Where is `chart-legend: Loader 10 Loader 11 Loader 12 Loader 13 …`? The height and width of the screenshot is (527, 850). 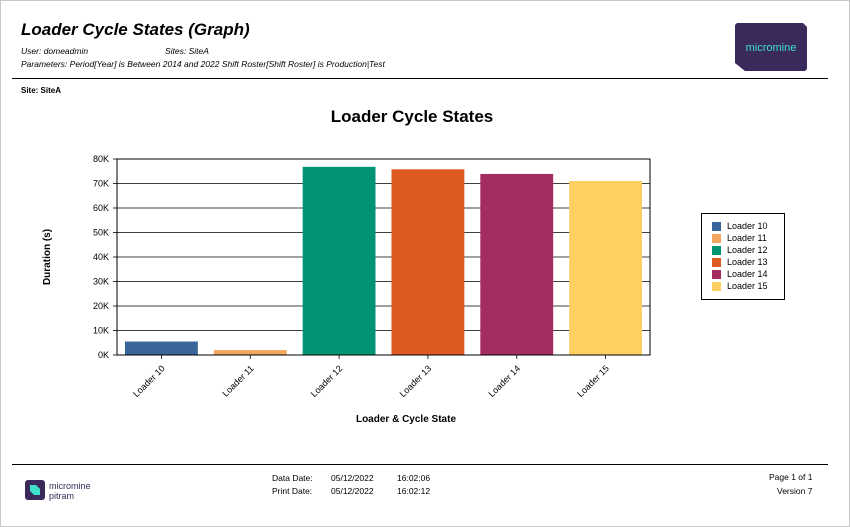
chart-legend: Loader 10 Loader 11 Loader 12 Loader 13 … is located at coordinates (743, 256).